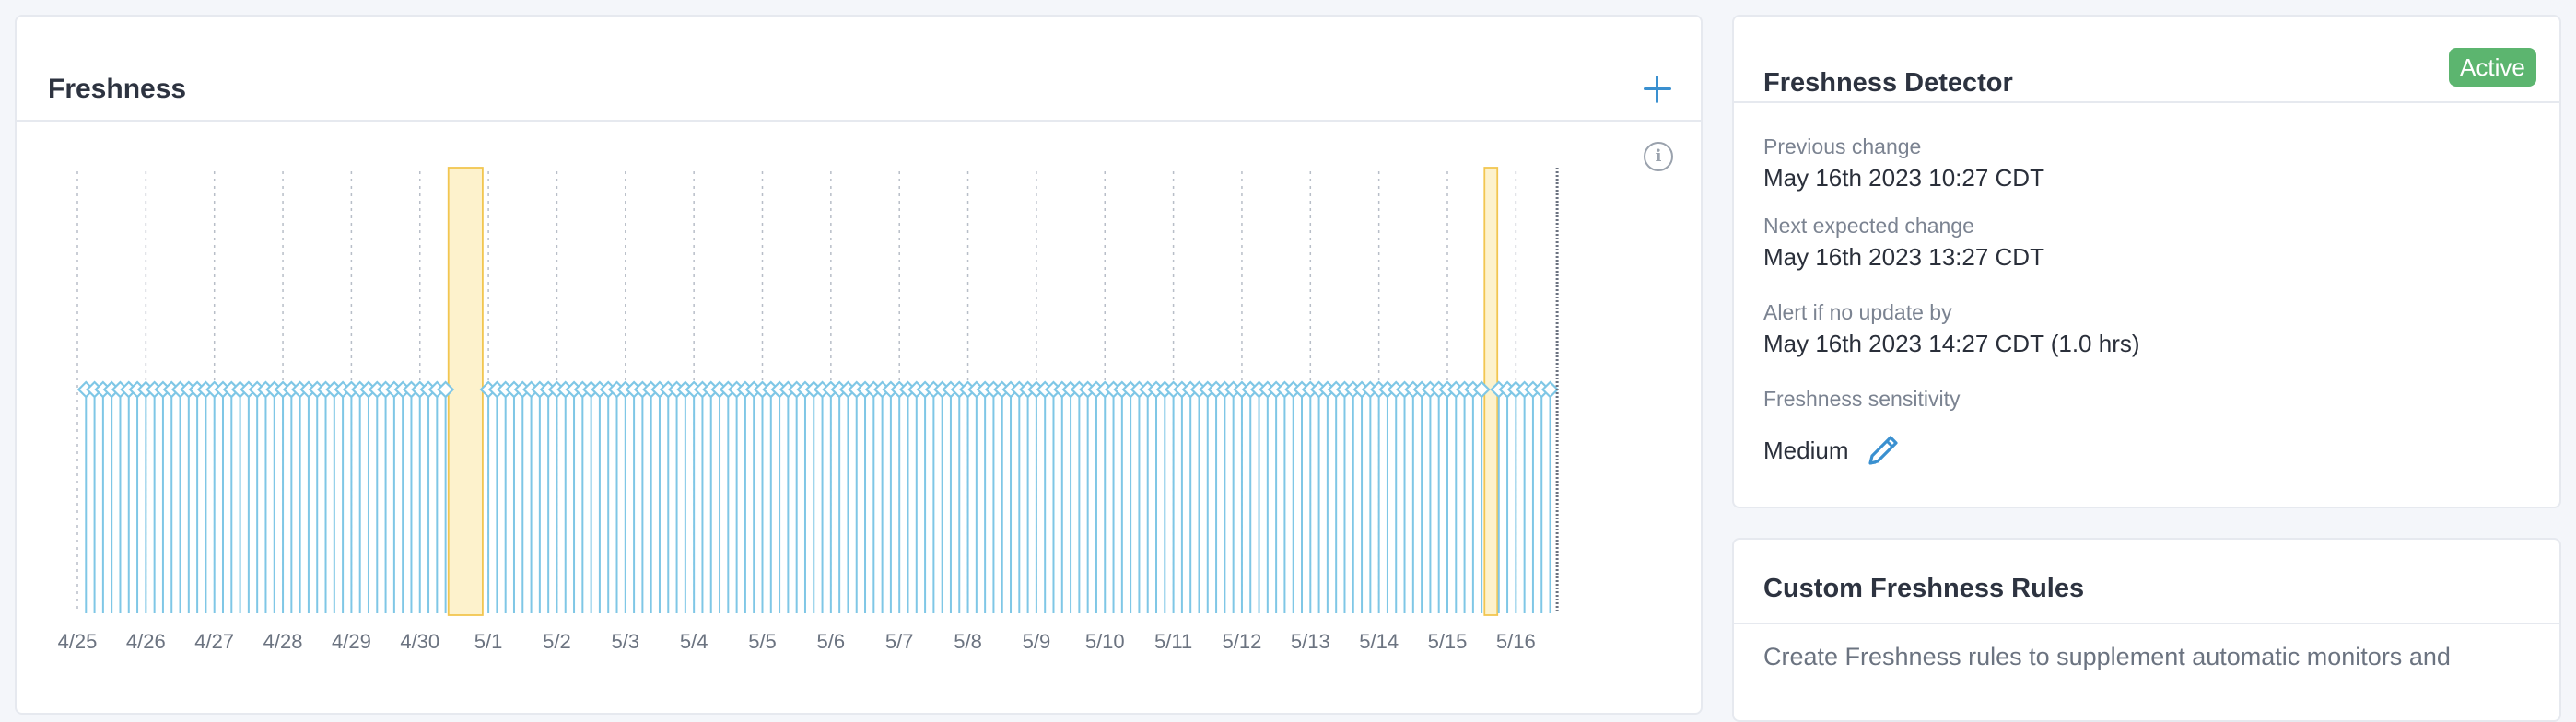  Describe the element at coordinates (78, 641) in the screenshot. I see `x-tick-label: 4/25` at that location.